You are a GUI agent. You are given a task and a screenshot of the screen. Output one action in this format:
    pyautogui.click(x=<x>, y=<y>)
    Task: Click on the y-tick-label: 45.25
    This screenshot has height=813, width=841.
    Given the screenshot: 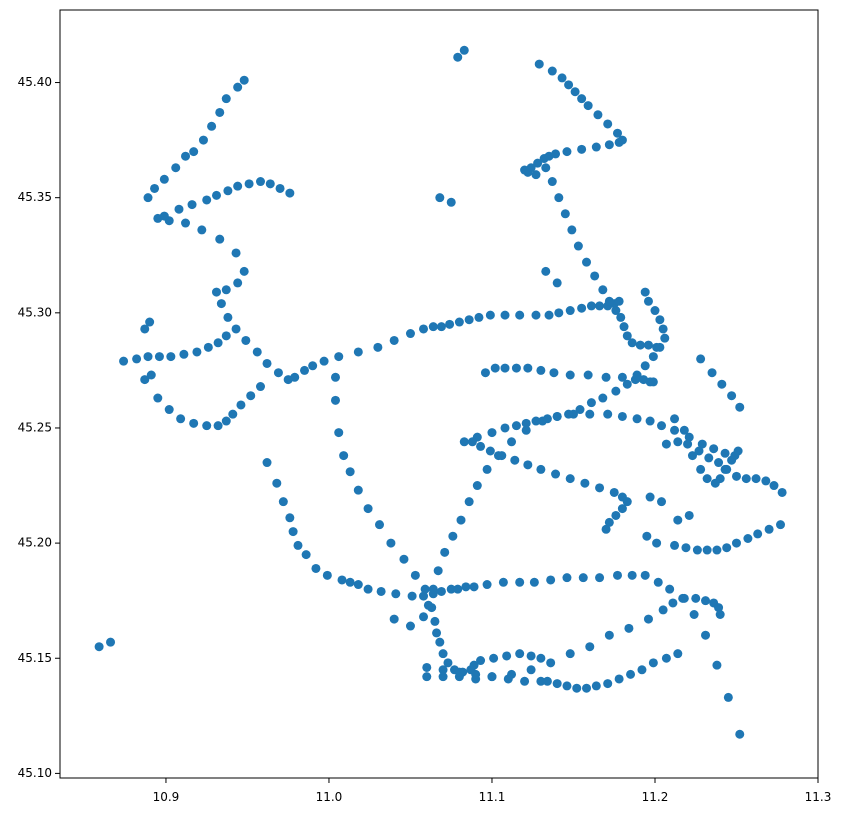 What is the action you would take?
    pyautogui.click(x=35, y=427)
    